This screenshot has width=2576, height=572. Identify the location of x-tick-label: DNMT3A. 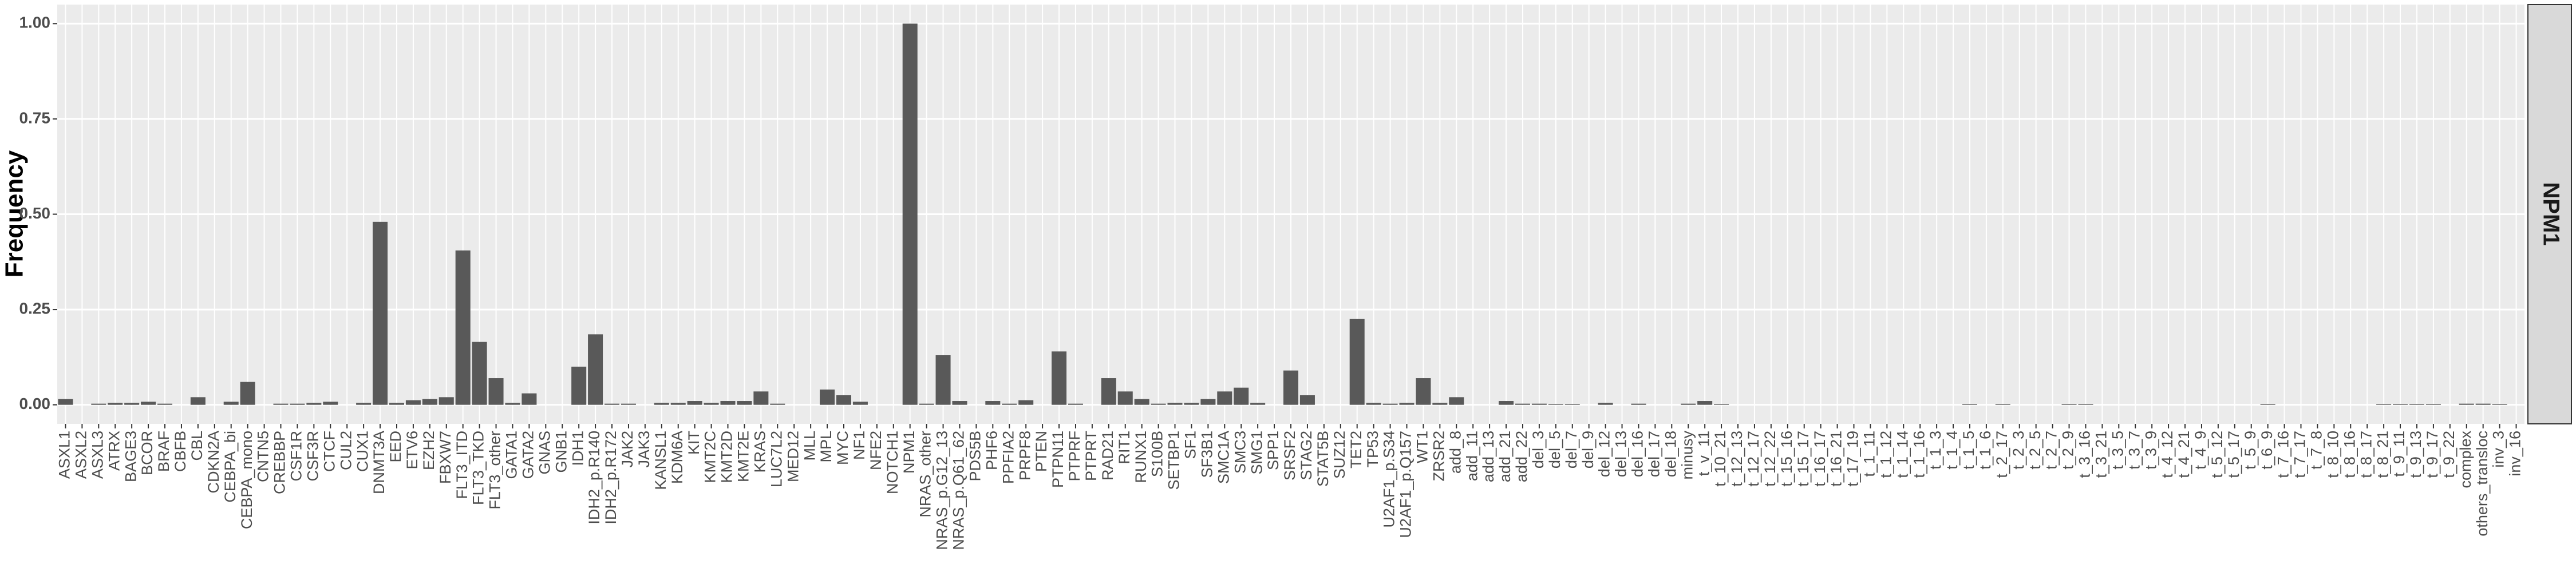
(379, 462).